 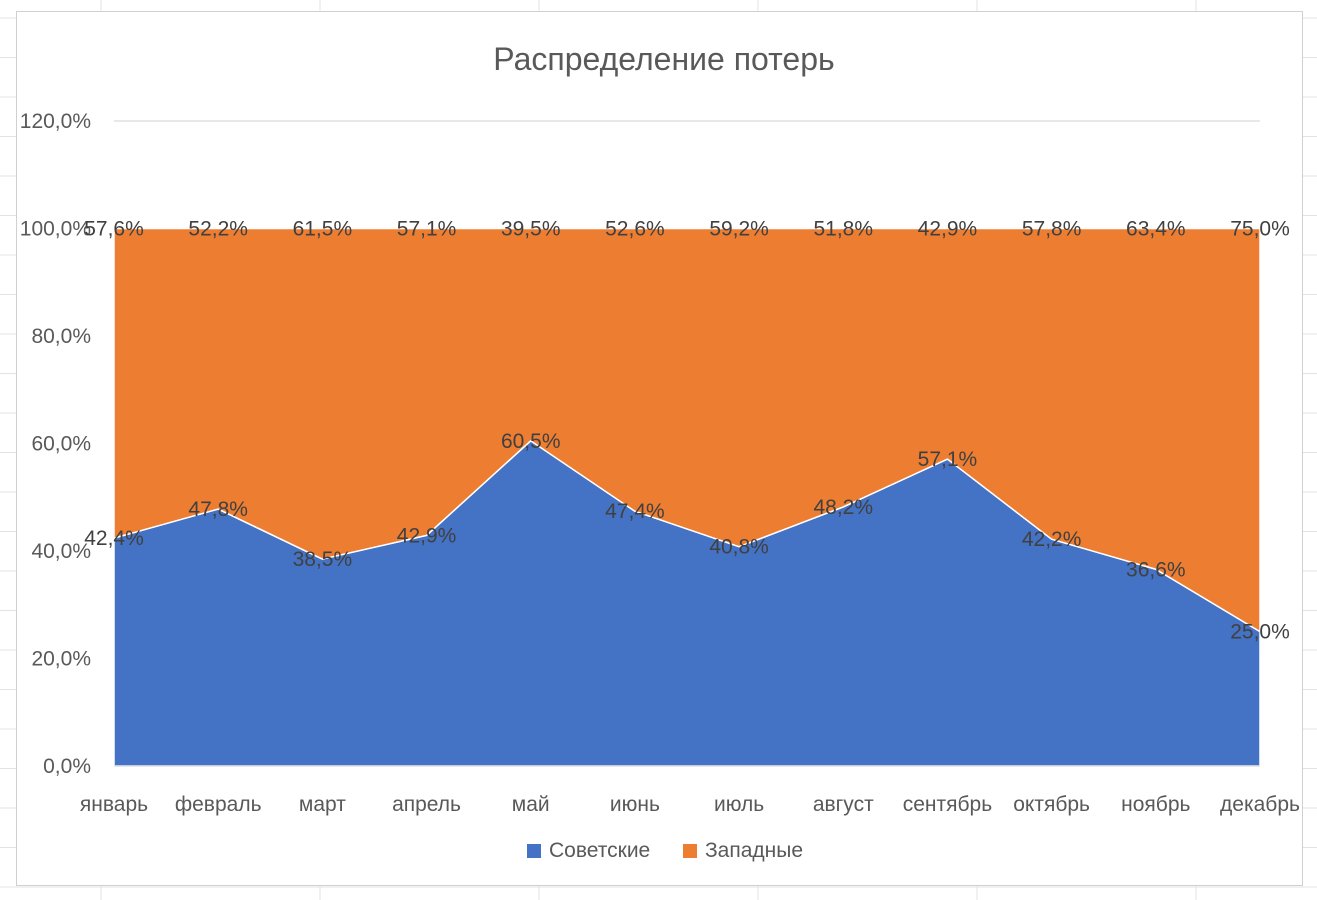 I want to click on data-label: 47,4%, so click(x=635, y=511).